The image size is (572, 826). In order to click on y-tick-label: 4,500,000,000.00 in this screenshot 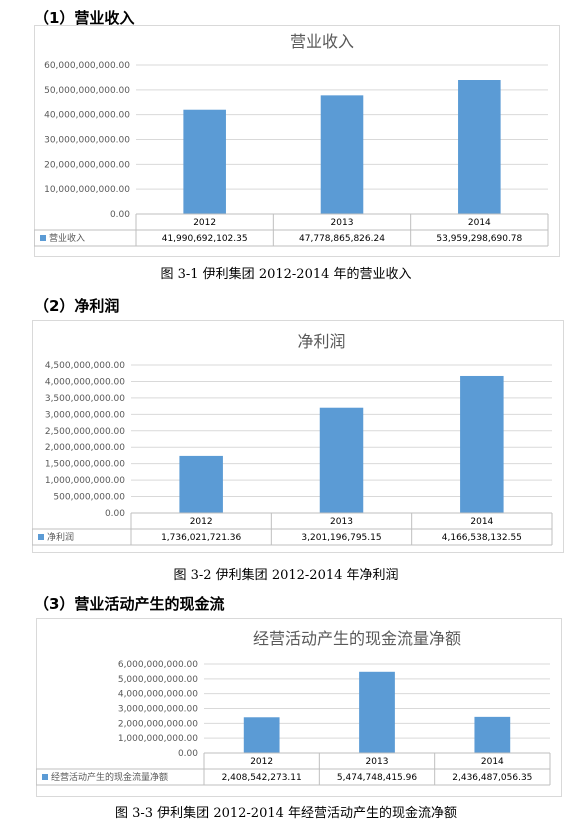, I will do `click(85, 366)`.